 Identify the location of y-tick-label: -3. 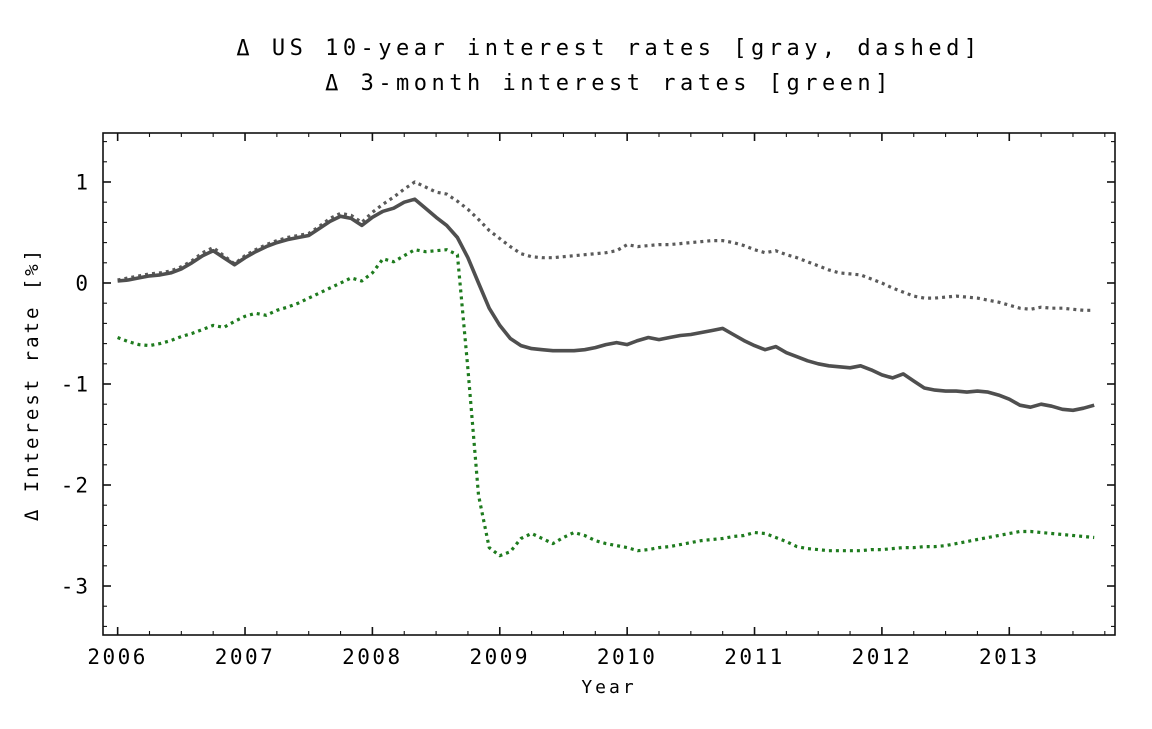
(75, 587).